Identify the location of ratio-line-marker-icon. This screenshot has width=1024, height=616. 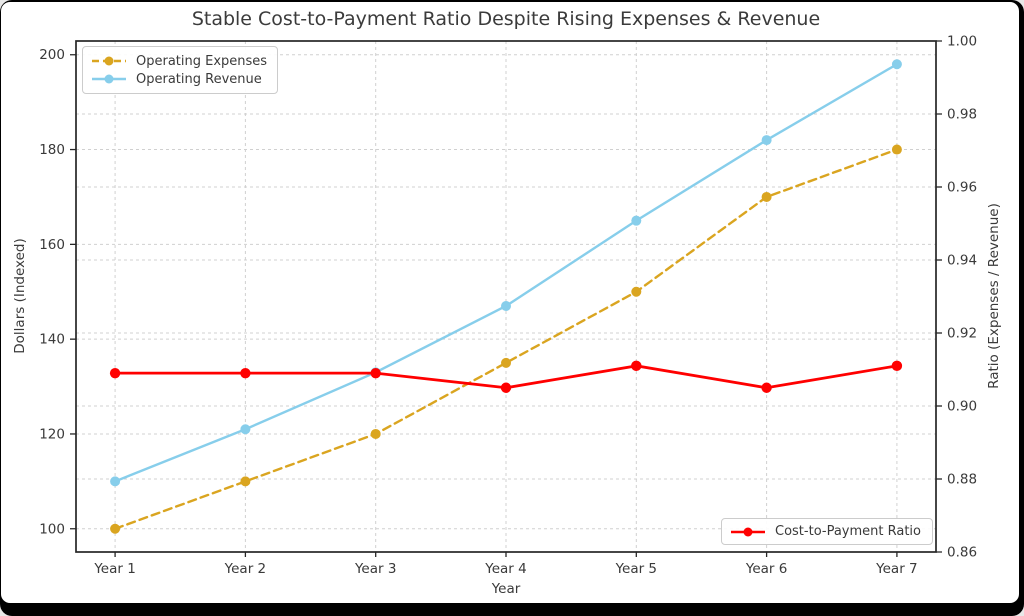
(748, 531).